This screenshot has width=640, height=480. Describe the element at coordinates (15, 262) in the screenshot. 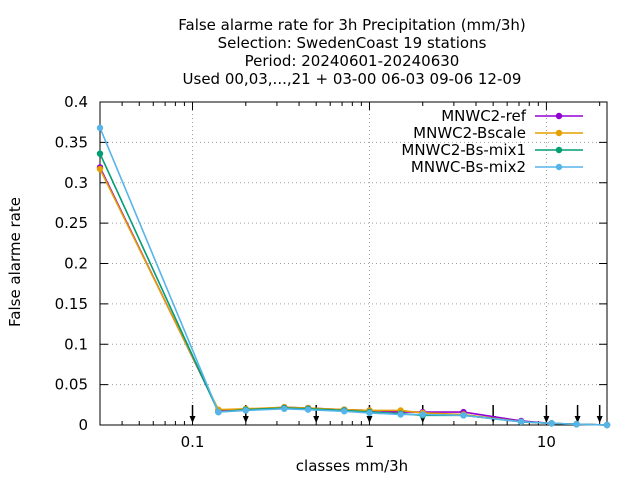

I see `y-axis-label: False alarme rate` at that location.